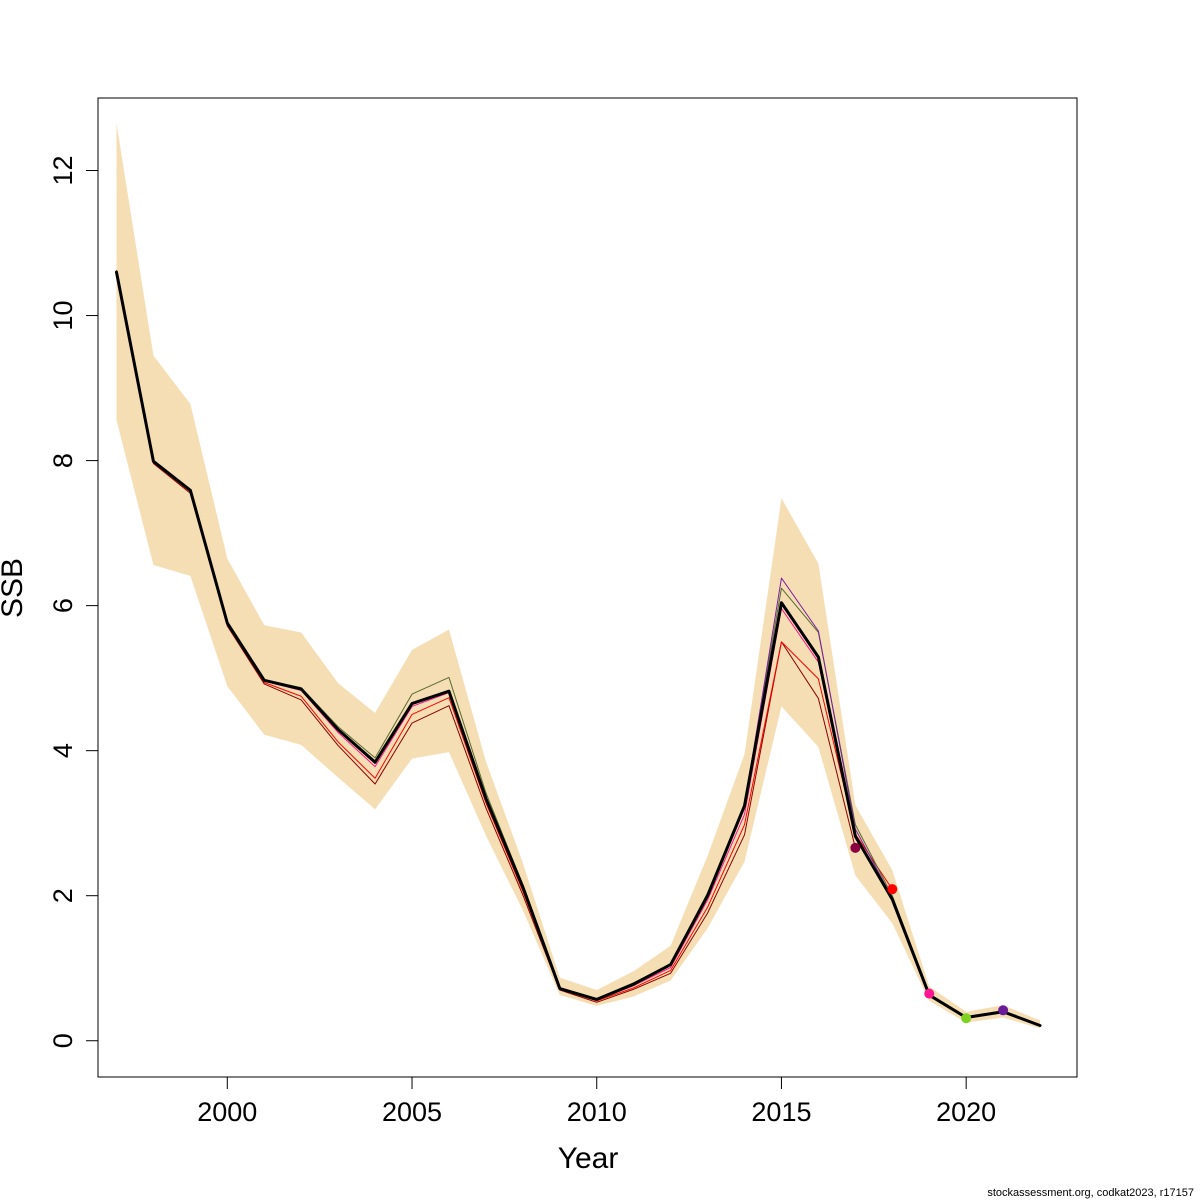 The width and height of the screenshot is (1200, 1200). I want to click on footer-credit: stockassessment.org, codkat2023, r17157, so click(1090, 1193).